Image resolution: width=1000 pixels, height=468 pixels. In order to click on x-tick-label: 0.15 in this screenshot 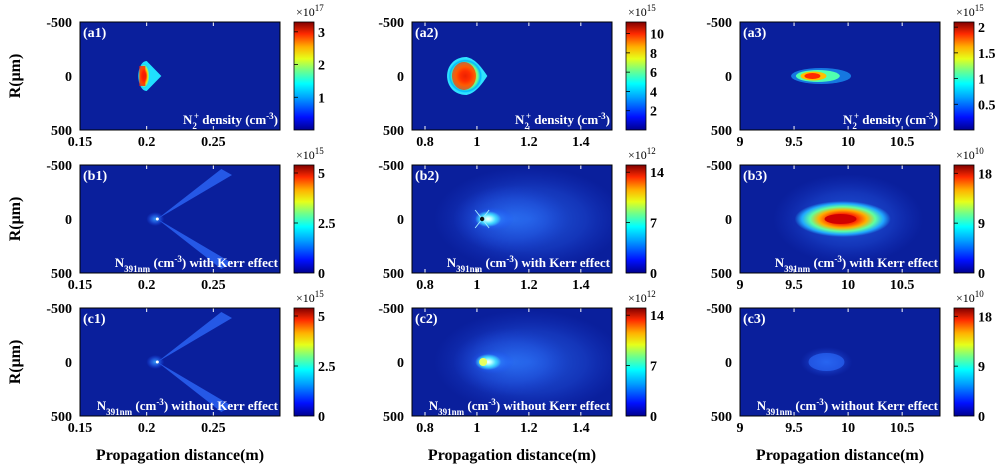, I will do `click(80, 428)`.